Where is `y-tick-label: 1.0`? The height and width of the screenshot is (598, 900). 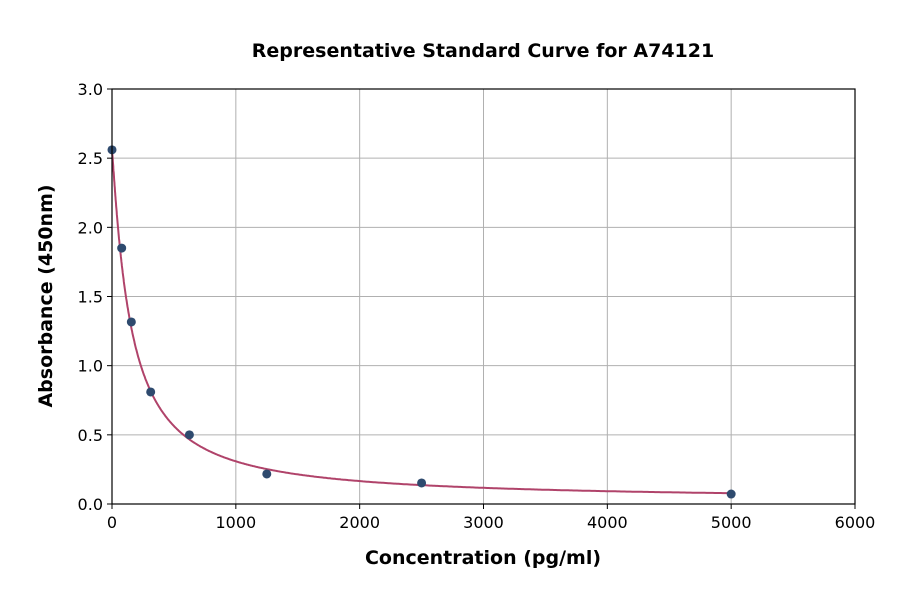 y-tick-label: 1.0 is located at coordinates (90, 366).